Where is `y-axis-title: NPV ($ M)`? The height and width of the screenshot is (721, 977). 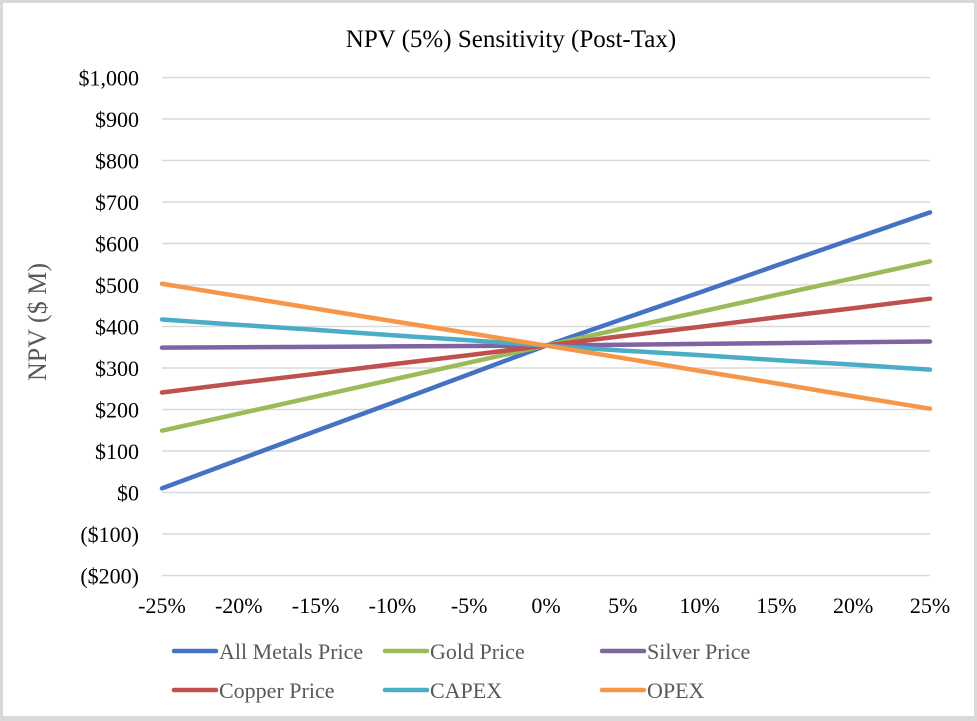 y-axis-title: NPV ($ M) is located at coordinates (37, 322).